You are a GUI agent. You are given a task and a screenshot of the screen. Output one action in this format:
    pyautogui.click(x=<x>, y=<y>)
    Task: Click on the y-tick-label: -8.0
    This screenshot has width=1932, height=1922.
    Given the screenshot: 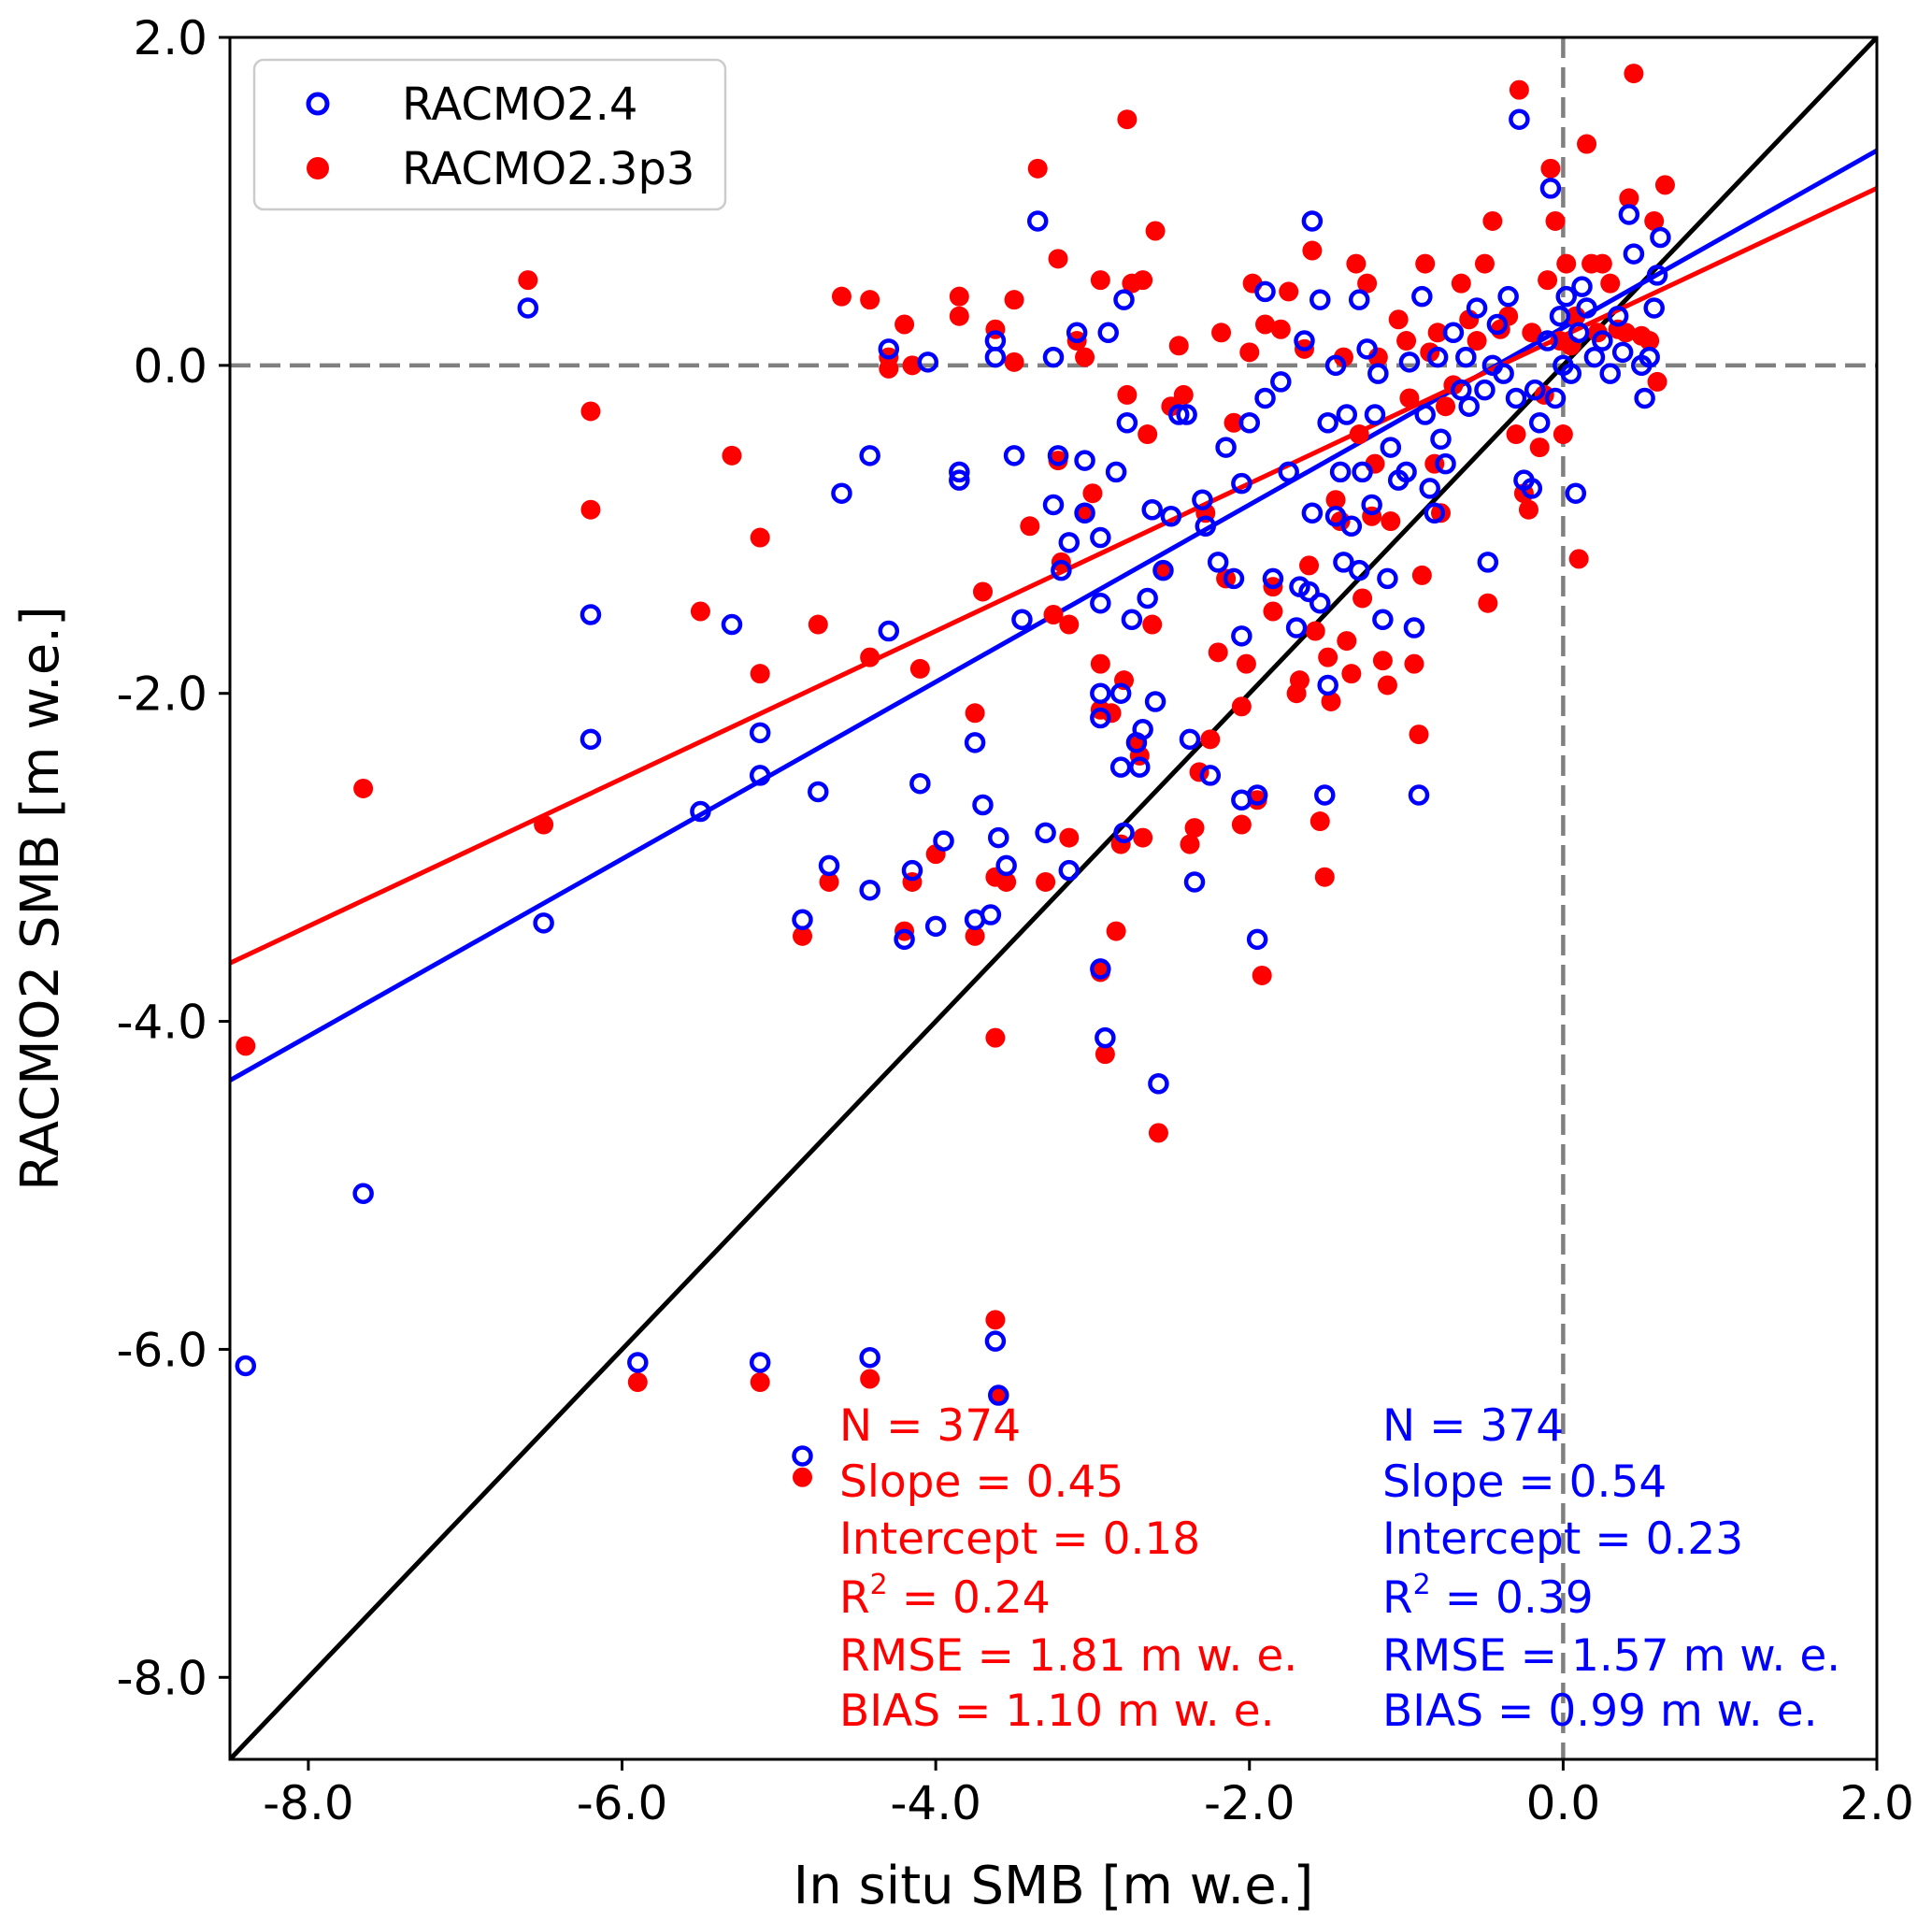 What is the action you would take?
    pyautogui.click(x=162, y=1678)
    